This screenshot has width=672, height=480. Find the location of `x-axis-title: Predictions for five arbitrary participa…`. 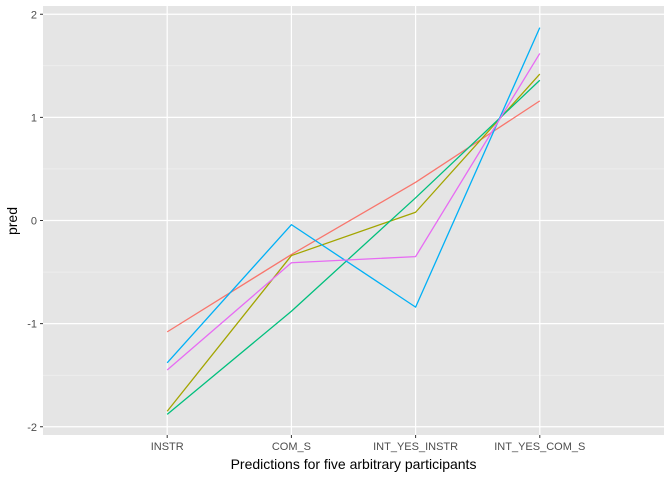

x-axis-title: Predictions for five arbitrary participa… is located at coordinates (354, 464).